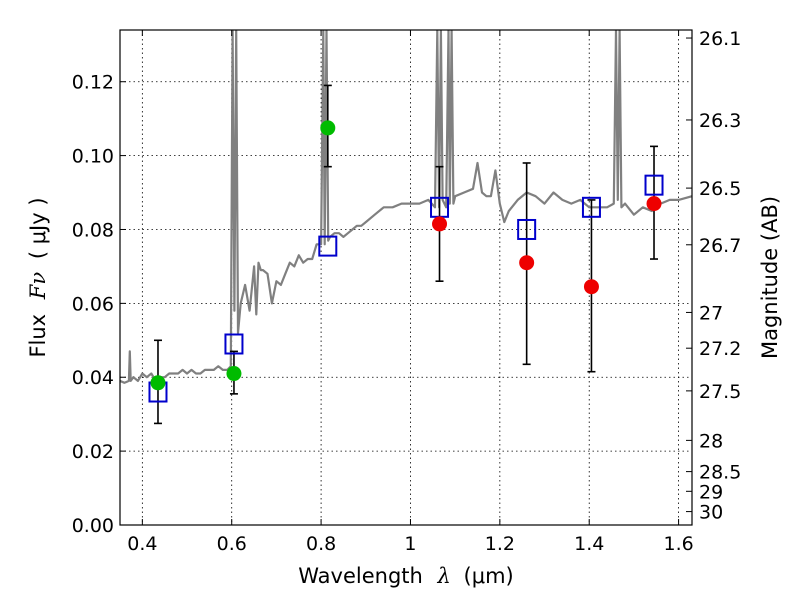 This screenshot has width=800, height=600. Describe the element at coordinates (93, 304) in the screenshot. I see `y-tick-label: 0.06` at that location.